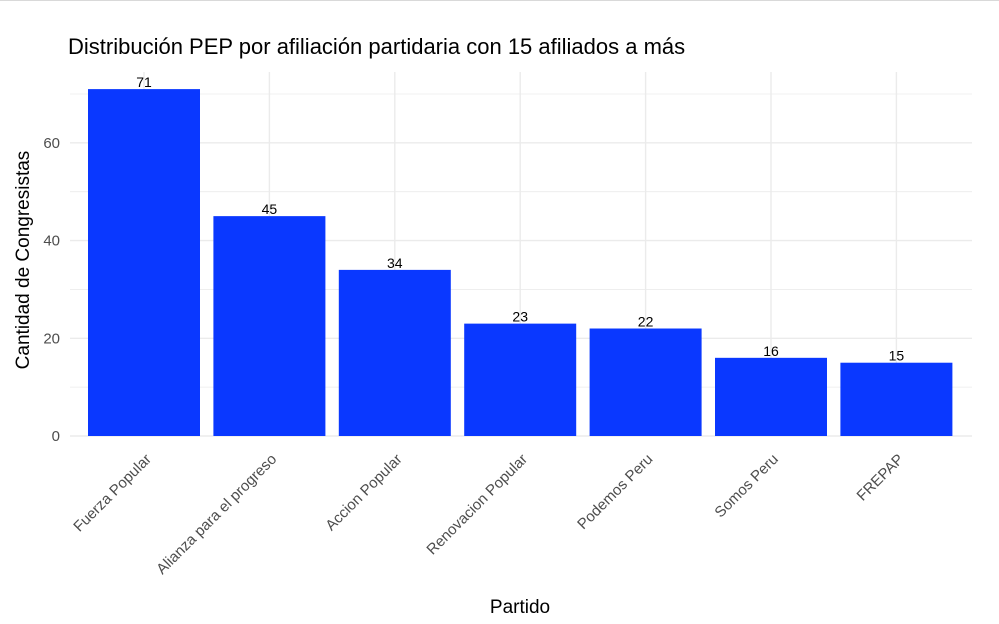 The width and height of the screenshot is (999, 624). I want to click on bar-value-label: 22, so click(646, 322).